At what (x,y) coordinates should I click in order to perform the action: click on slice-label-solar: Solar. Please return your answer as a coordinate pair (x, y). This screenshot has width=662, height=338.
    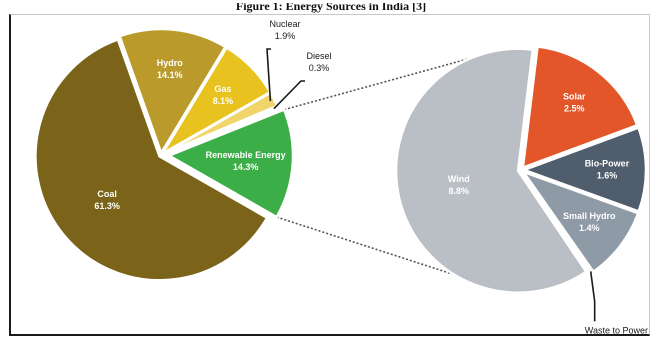
    Looking at the image, I should click on (574, 97).